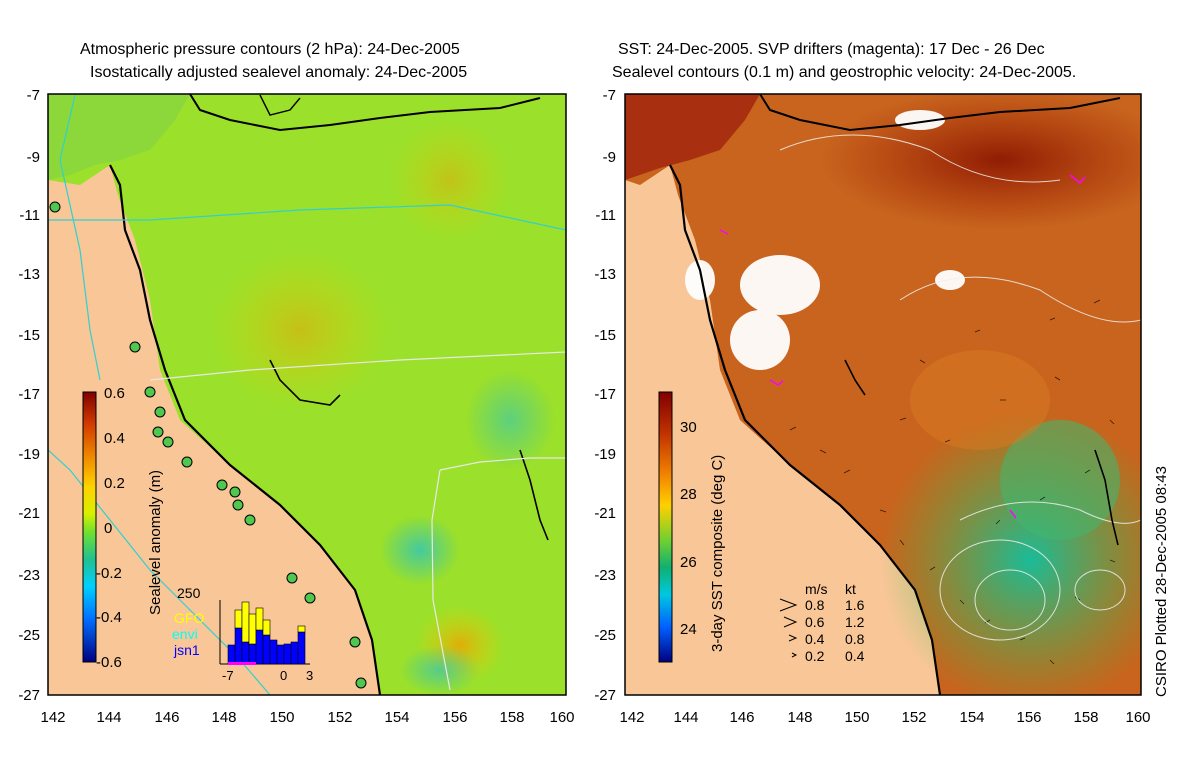  I want to click on sla-colorbar-label: Sealevel anomaly (m), so click(155, 542).